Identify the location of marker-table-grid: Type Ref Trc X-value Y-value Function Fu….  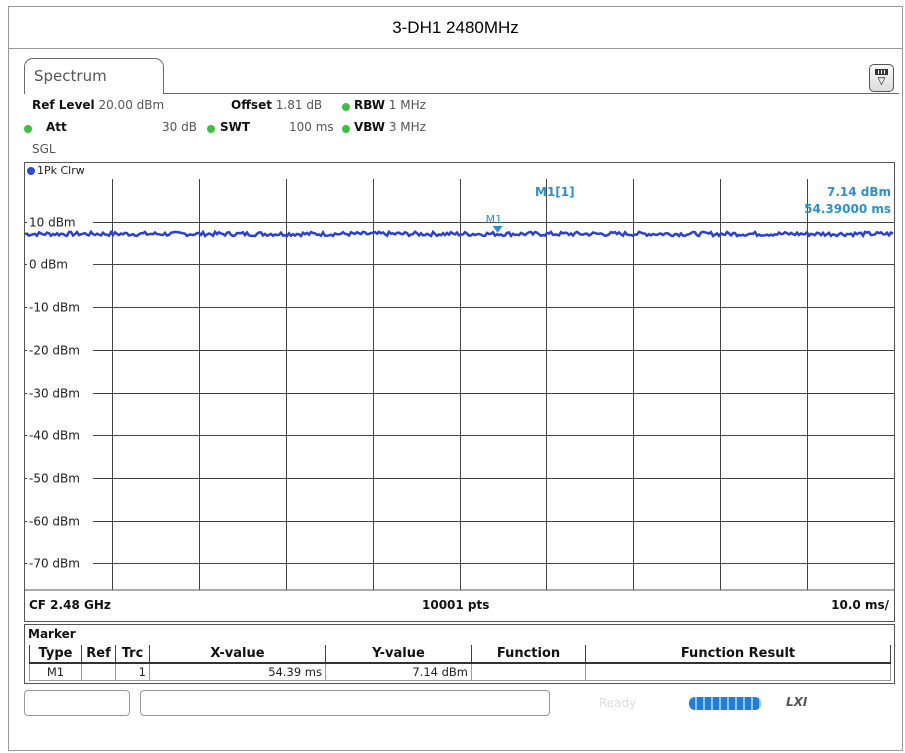
(460, 663).